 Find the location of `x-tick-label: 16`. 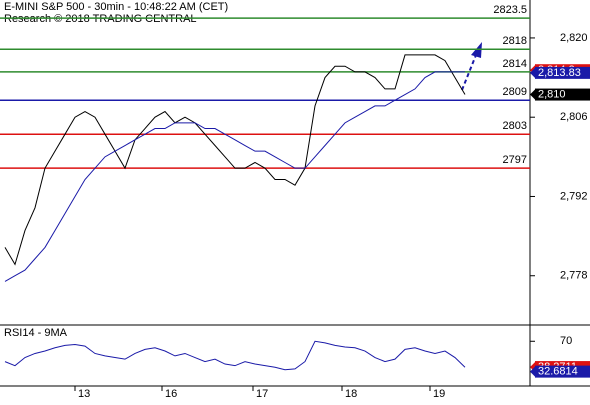

x-tick-label: 16 is located at coordinates (171, 394).